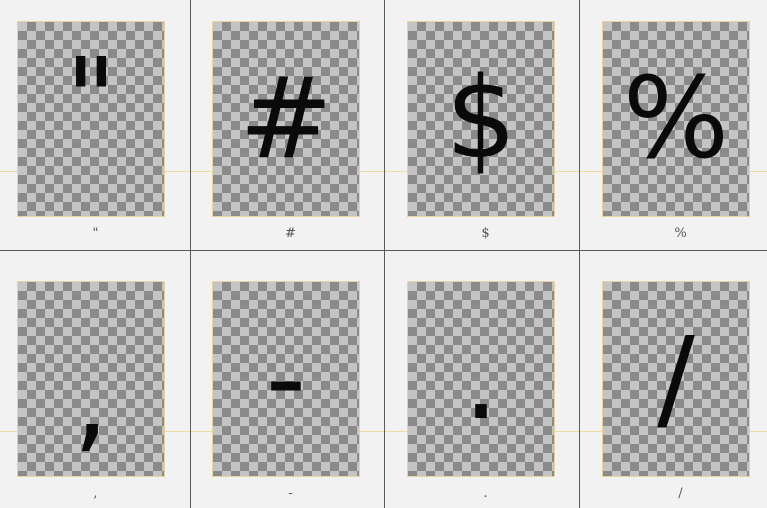 Image resolution: width=767 pixels, height=508 pixels. What do you see at coordinates (680, 233) in the screenshot?
I see `glyph-caption: %` at bounding box center [680, 233].